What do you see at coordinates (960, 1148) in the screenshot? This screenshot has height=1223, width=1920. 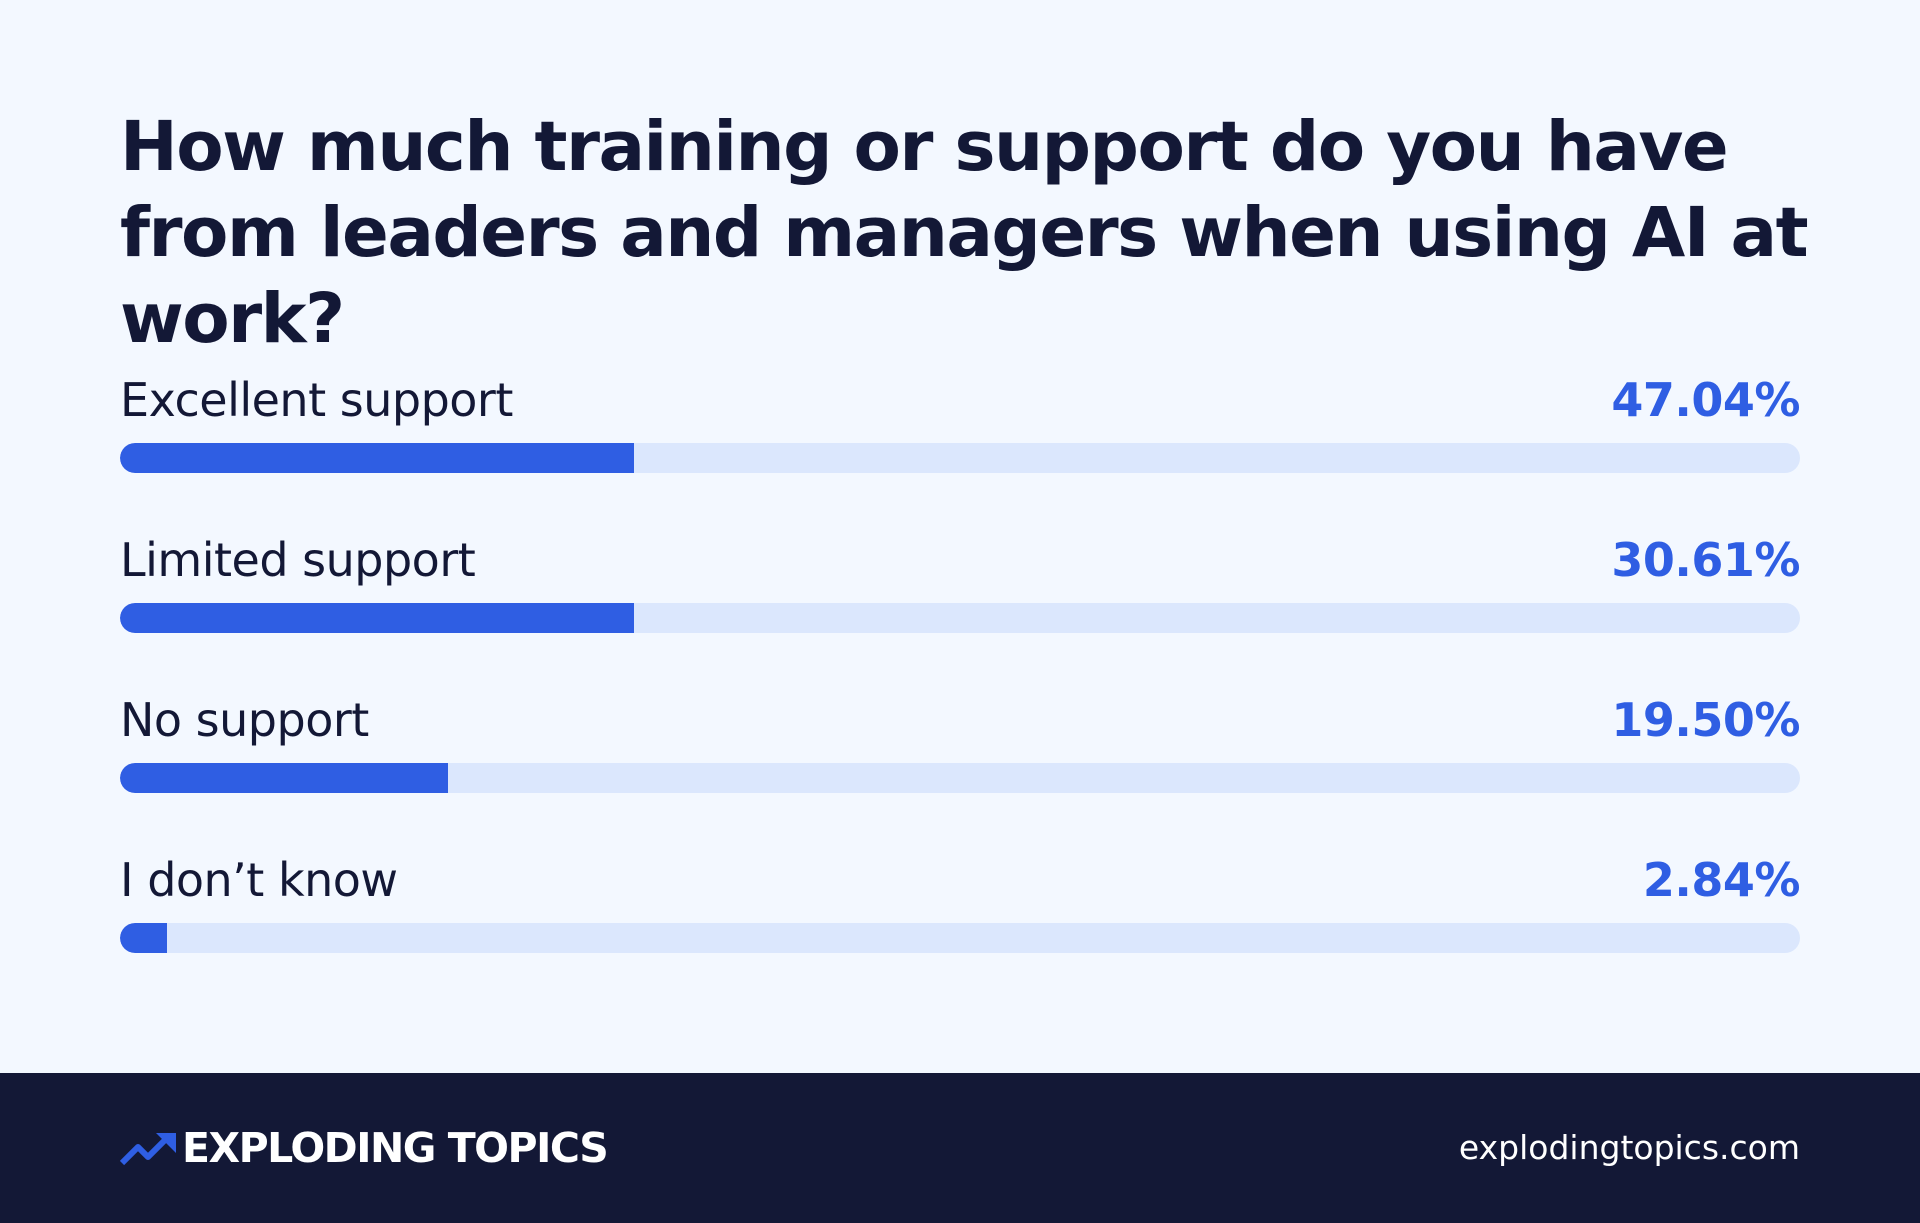 I see `footer: EXPLODING TOPICS explodingtopics.com` at bounding box center [960, 1148].